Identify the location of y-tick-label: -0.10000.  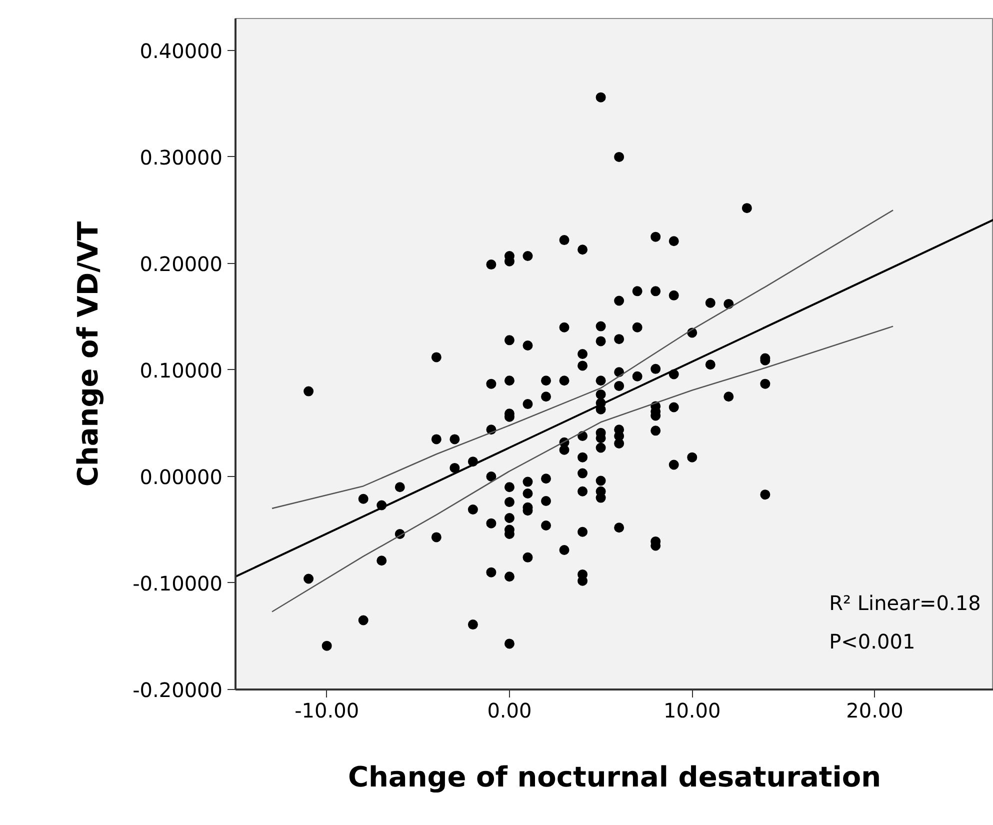
(177, 583).